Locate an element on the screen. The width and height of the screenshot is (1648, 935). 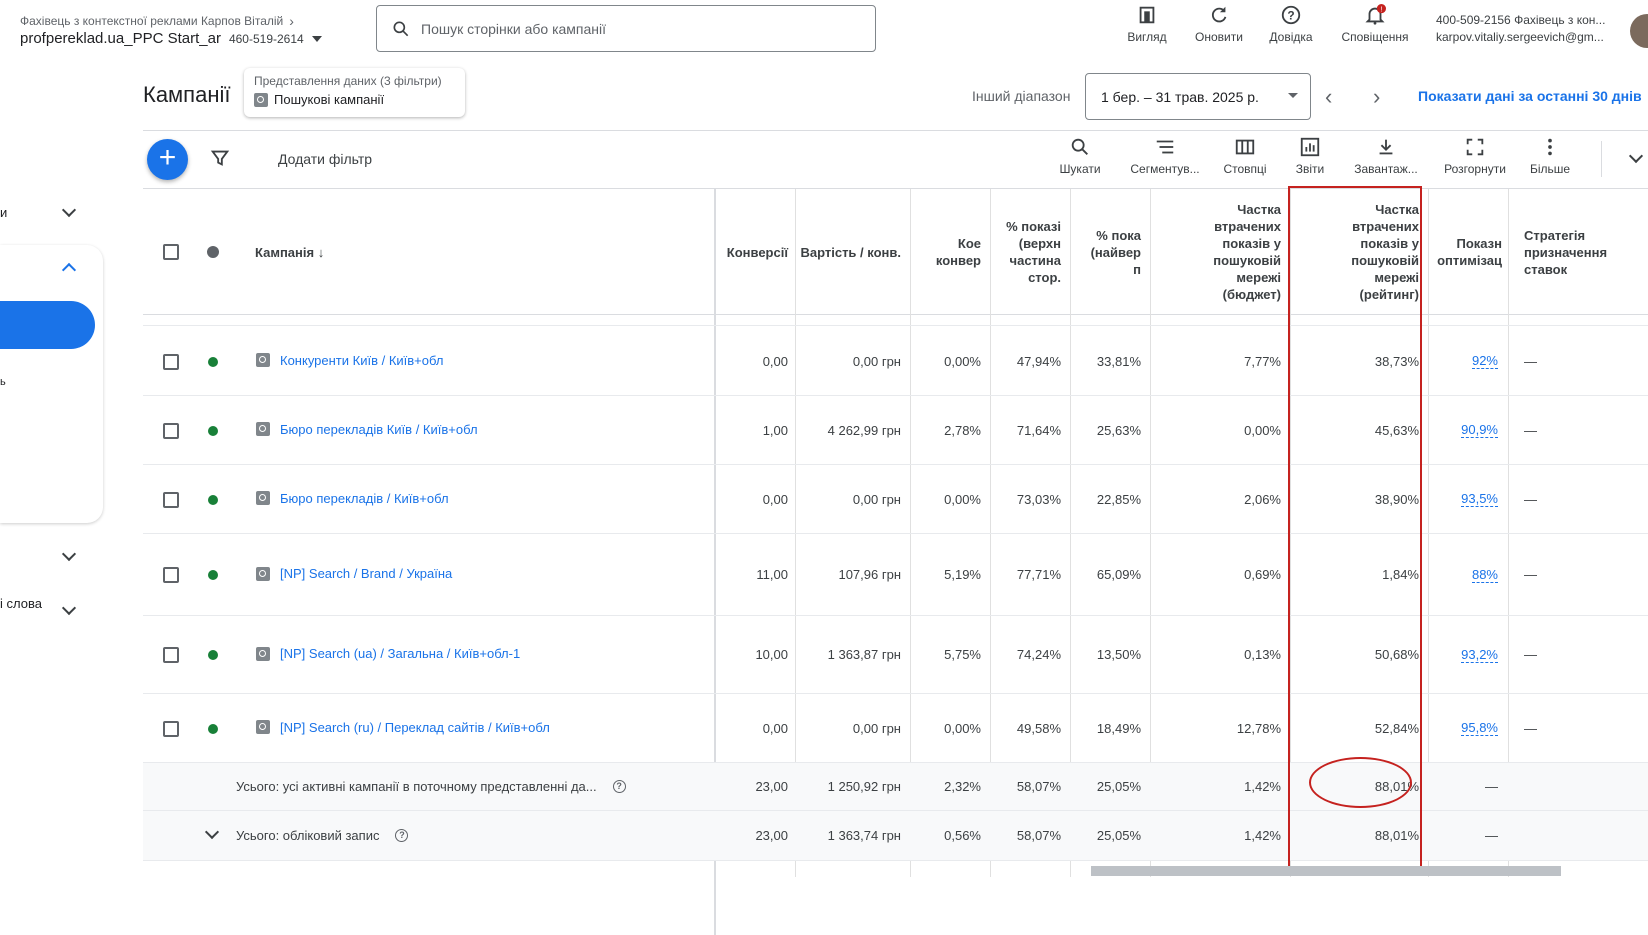
add-campaign-button: + is located at coordinates (167, 159).